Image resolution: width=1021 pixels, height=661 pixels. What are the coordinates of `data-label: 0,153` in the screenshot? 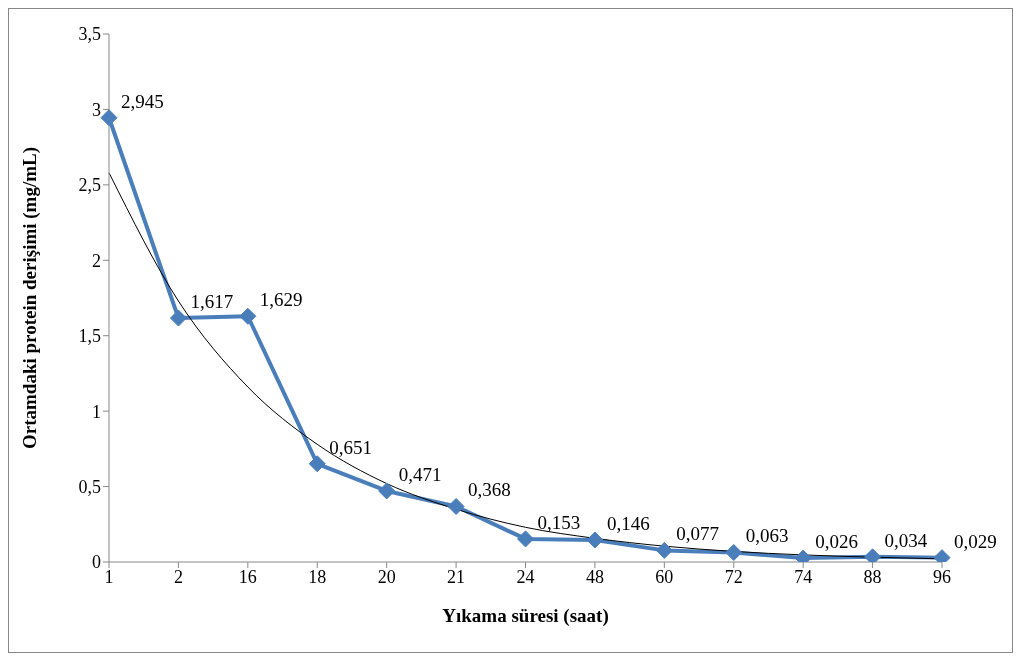 It's located at (559, 522).